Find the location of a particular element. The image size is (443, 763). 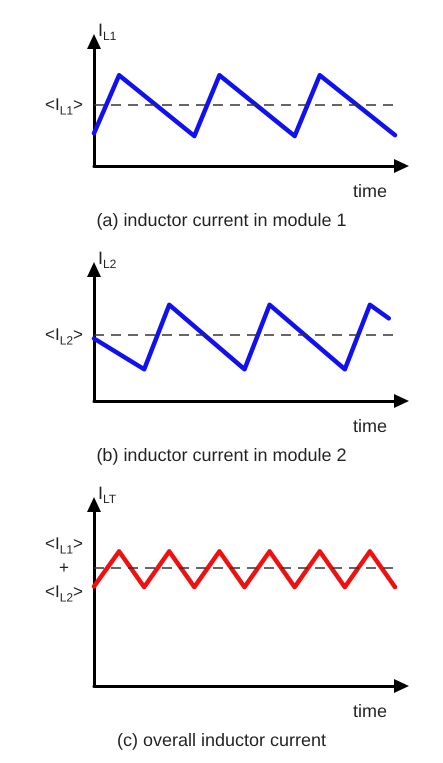

text: (c) overall inductor current is located at coordinates (221, 740).